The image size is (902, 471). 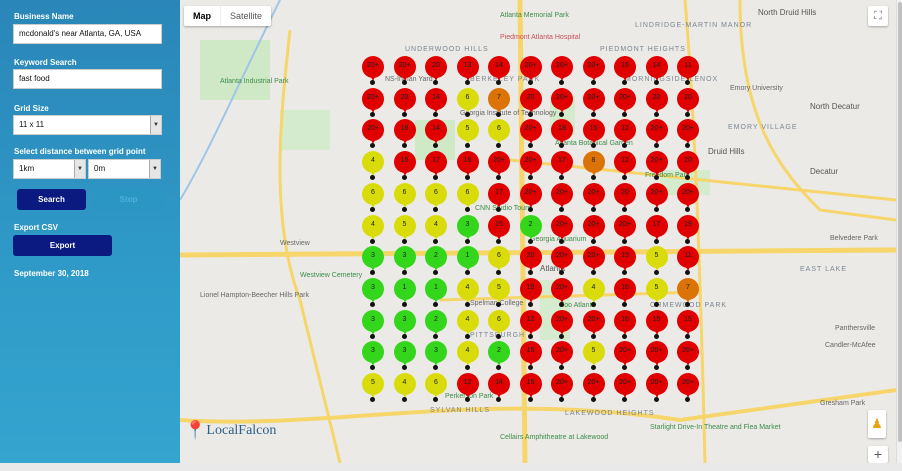 What do you see at coordinates (593, 166) in the screenshot?
I see `rank-pin: 8` at bounding box center [593, 166].